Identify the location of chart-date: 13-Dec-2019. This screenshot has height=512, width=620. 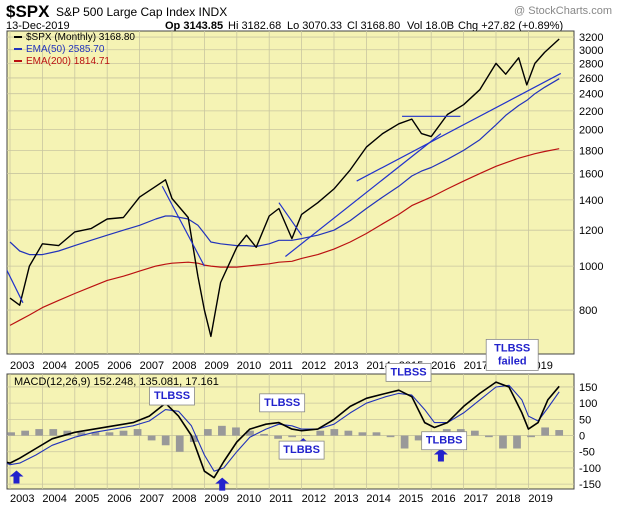
(38, 26).